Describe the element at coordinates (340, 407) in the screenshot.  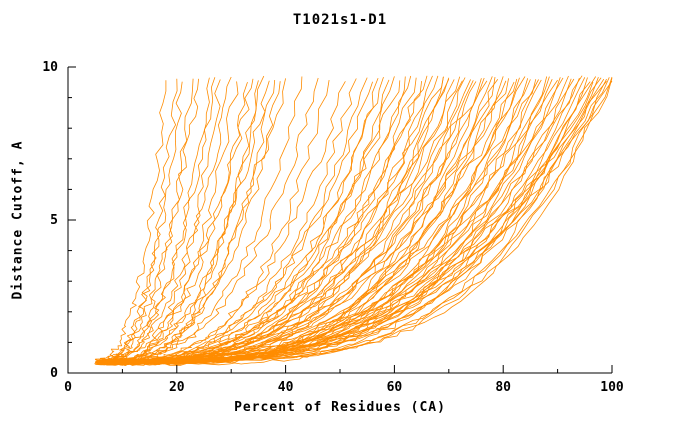
I see `x-axis-label: Percent of Residues (CA)` at that location.